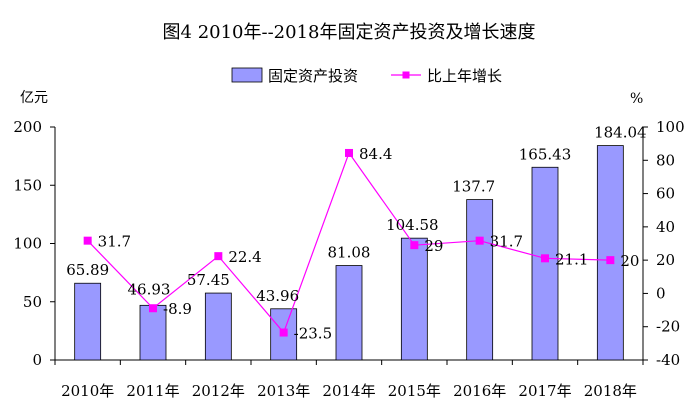  What do you see at coordinates (412, 225) in the screenshot?
I see `bar-value-label: 104.58` at bounding box center [412, 225].